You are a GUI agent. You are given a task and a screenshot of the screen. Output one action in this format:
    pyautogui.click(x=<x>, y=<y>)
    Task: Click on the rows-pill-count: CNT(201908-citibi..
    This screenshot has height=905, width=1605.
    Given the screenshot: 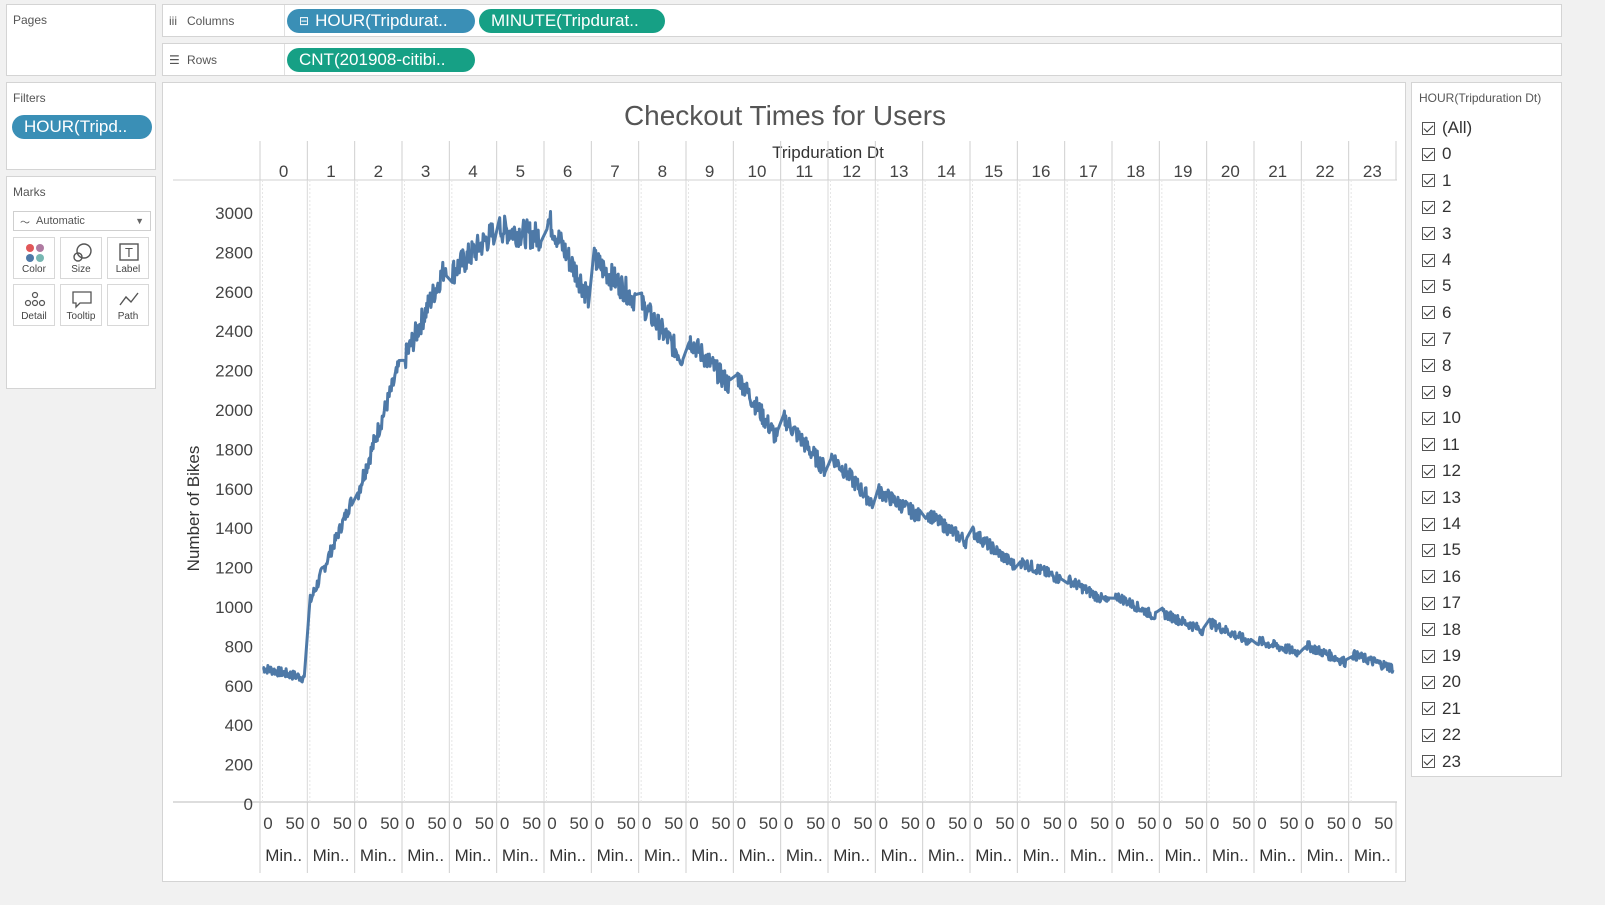 What is the action you would take?
    pyautogui.click(x=381, y=60)
    